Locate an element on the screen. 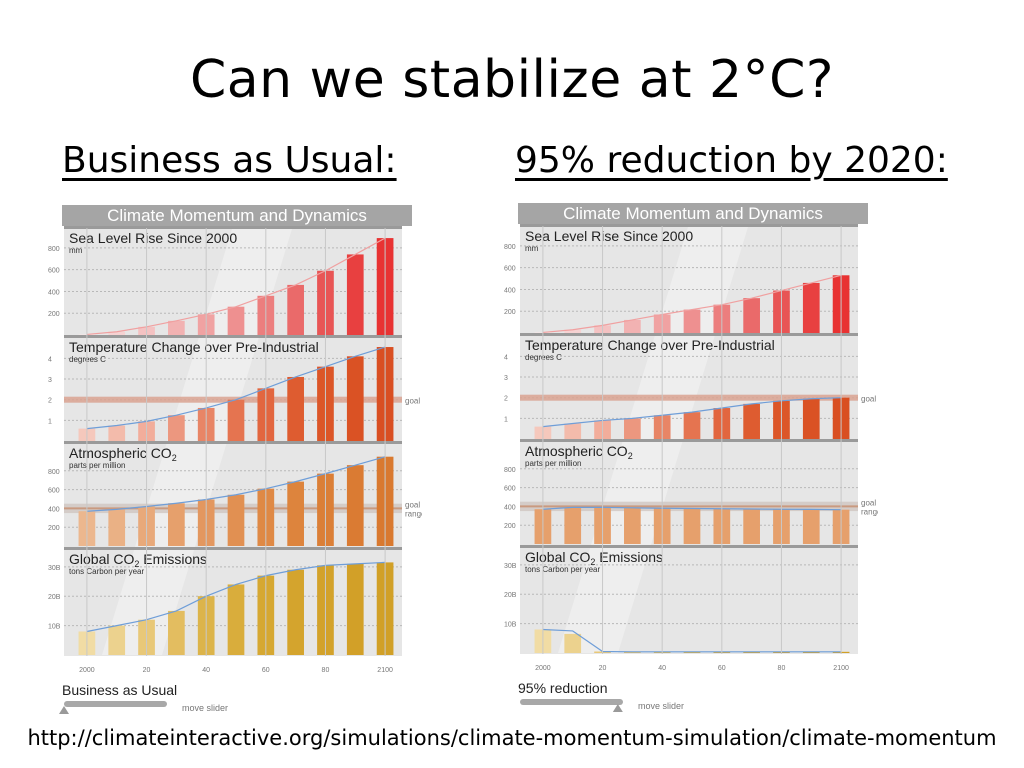  x-tick-label: 20 is located at coordinates (147, 670).